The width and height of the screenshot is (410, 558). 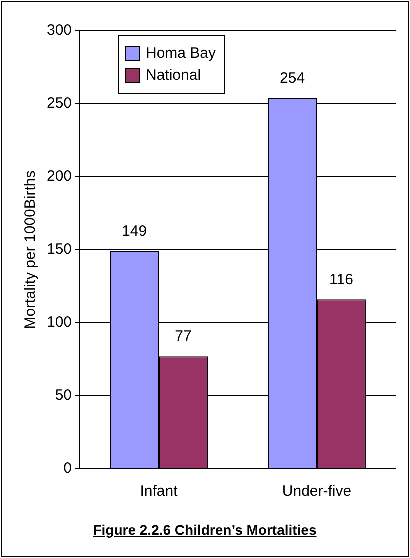 I want to click on x-tick-label: Infant, so click(x=159, y=491).